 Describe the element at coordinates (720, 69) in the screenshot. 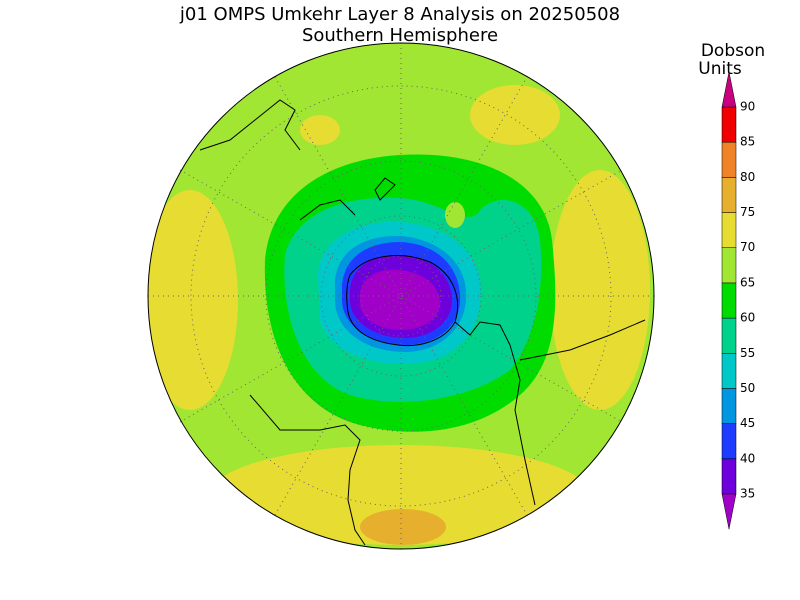

I see `colorbar-label: Units` at that location.